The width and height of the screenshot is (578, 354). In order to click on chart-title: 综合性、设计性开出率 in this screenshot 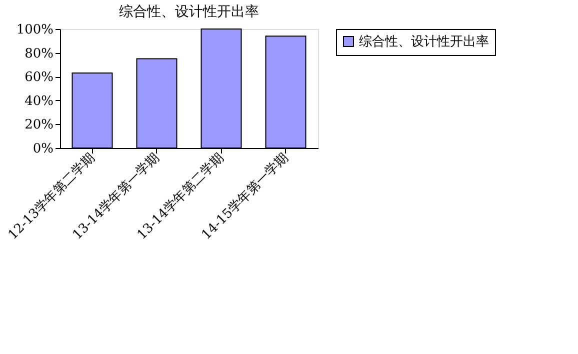, I will do `click(189, 12)`.